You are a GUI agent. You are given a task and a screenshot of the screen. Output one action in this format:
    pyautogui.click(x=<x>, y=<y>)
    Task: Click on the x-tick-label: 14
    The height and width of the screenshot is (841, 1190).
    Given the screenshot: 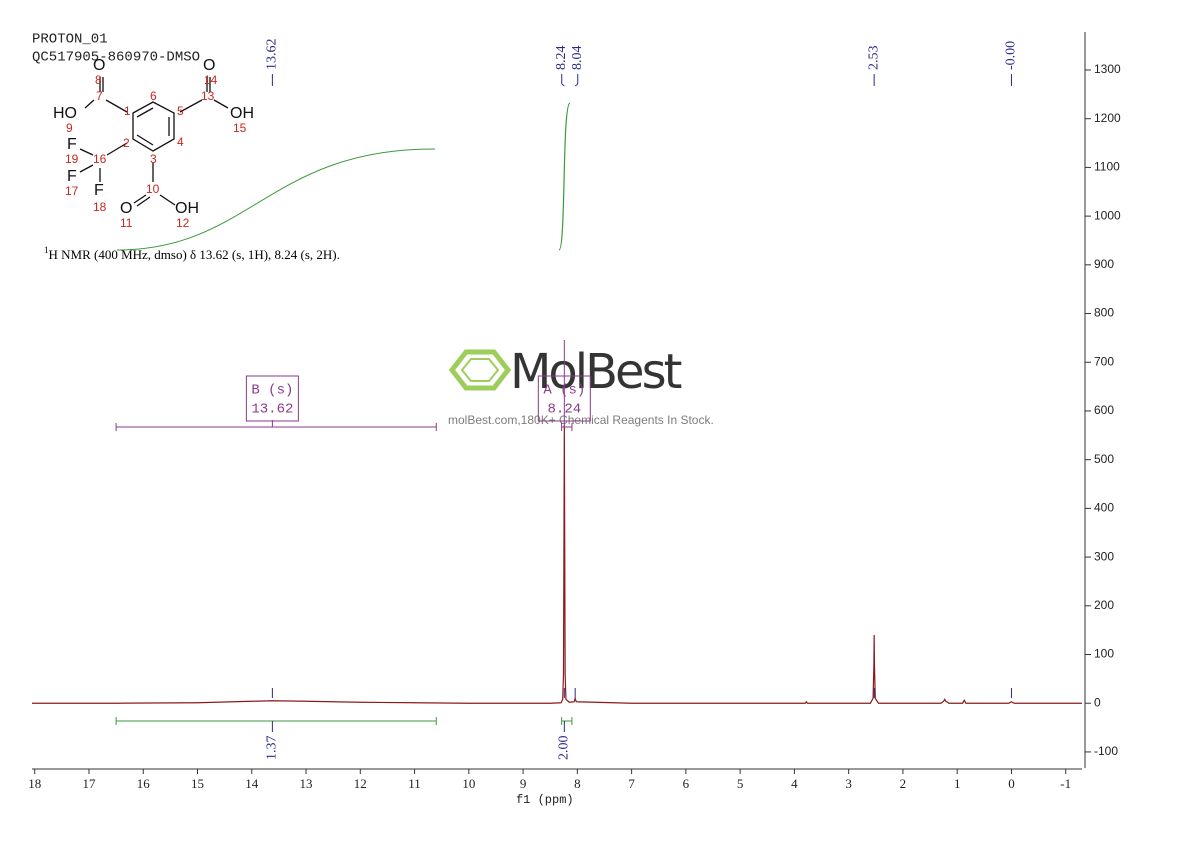 What is the action you would take?
    pyautogui.click(x=252, y=783)
    